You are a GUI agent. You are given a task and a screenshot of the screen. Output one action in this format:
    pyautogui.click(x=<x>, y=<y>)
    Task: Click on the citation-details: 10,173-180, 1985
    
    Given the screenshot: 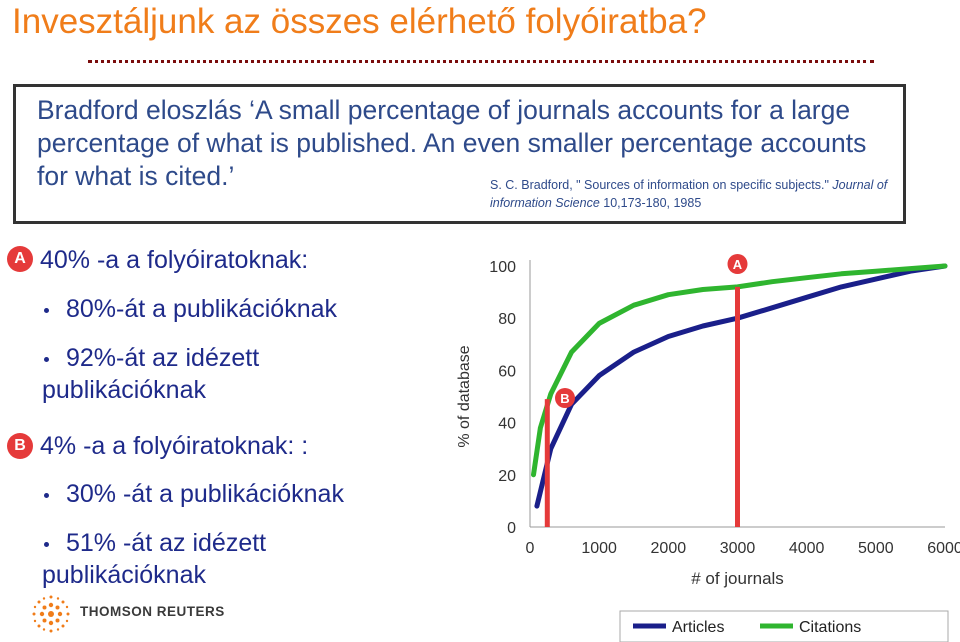 What is the action you would take?
    pyautogui.click(x=652, y=203)
    